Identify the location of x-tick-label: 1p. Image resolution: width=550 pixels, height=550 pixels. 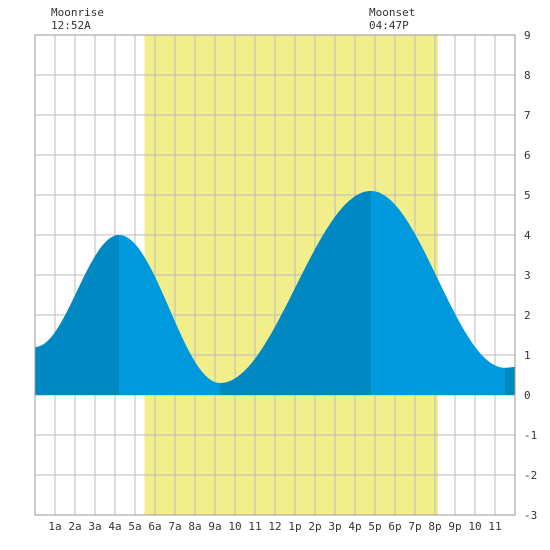
(294, 526).